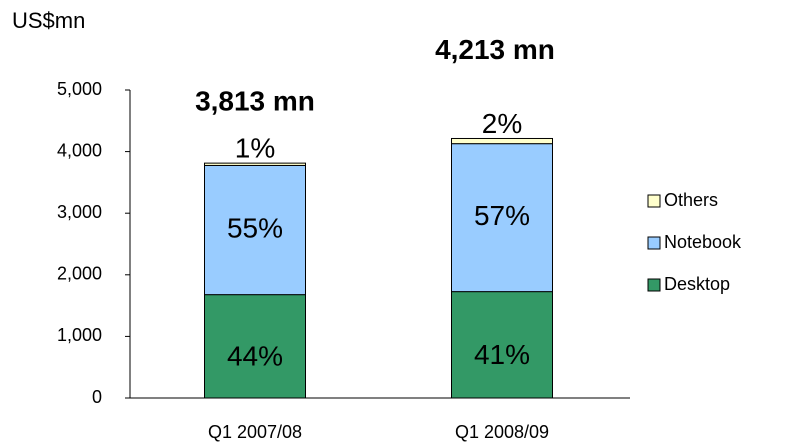  I want to click on data-label: 1%, so click(255, 148).